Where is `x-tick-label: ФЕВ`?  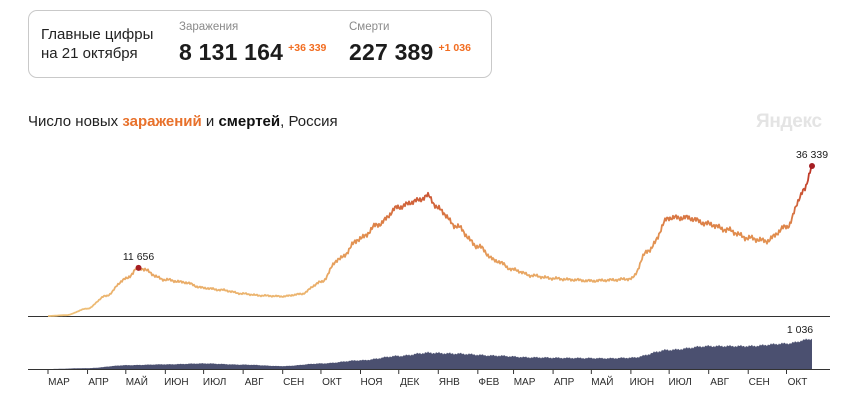
x-tick-label: ФЕВ is located at coordinates (488, 382).